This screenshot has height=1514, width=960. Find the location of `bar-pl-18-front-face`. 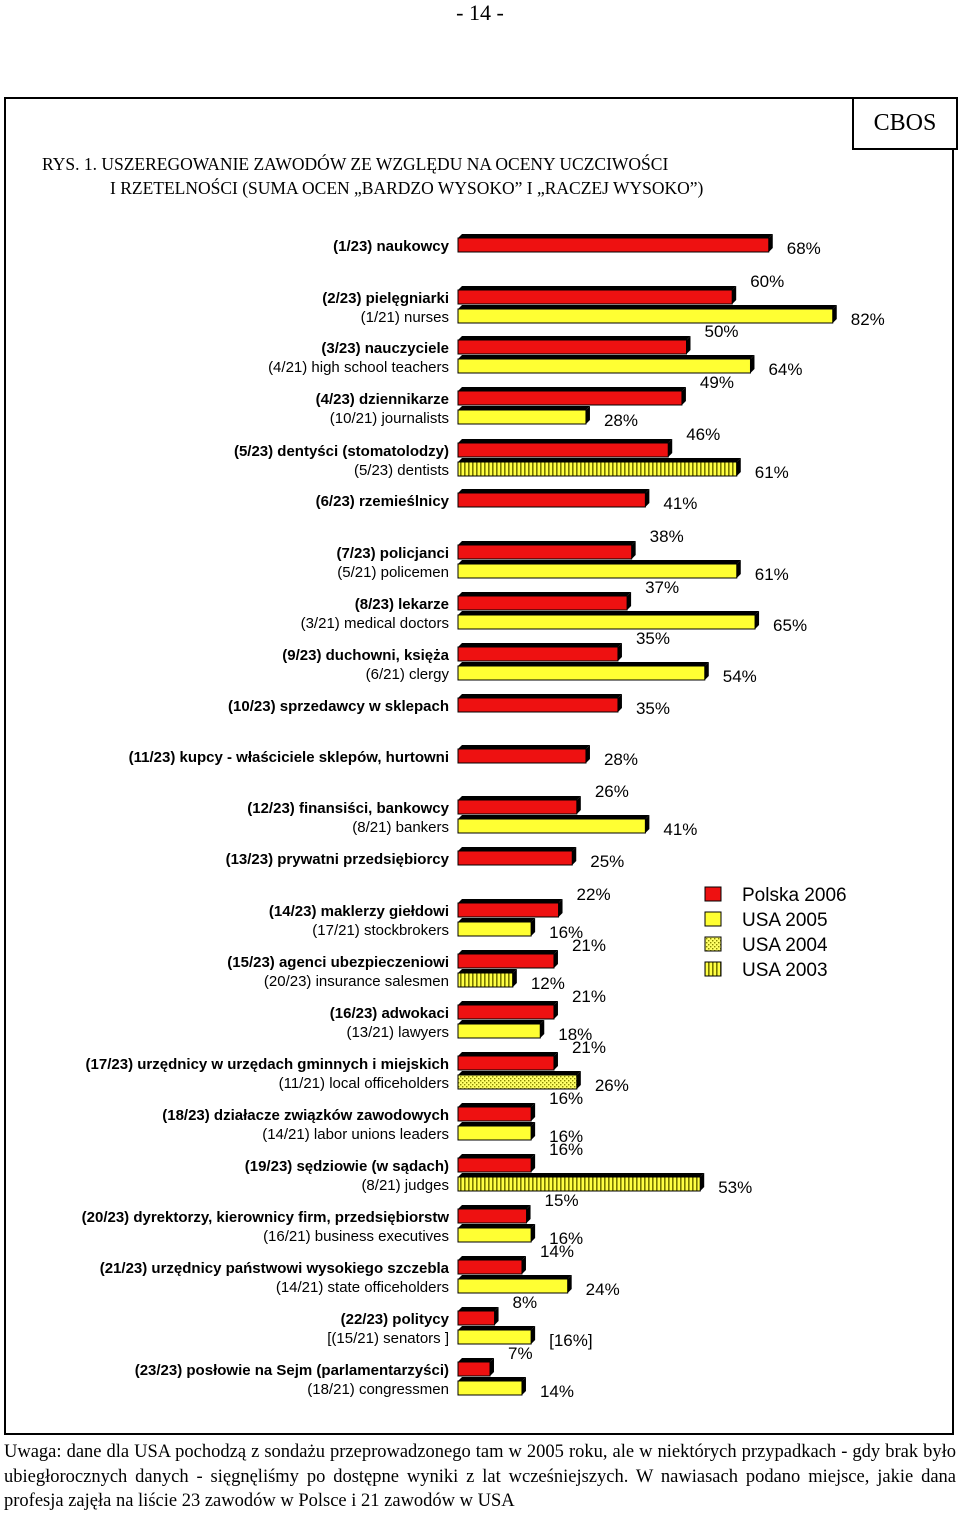

bar-pl-18-front-face is located at coordinates (494, 1114).